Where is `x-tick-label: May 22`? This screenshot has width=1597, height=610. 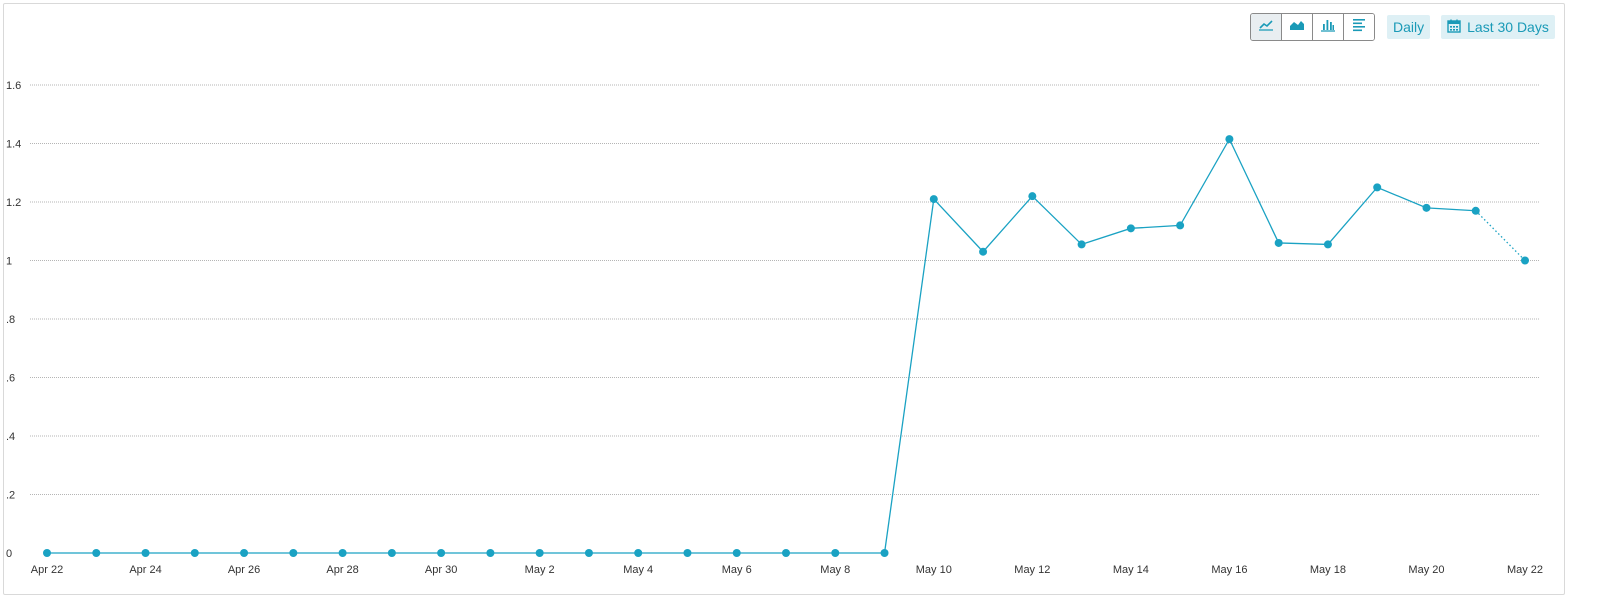
x-tick-label: May 22 is located at coordinates (1525, 570).